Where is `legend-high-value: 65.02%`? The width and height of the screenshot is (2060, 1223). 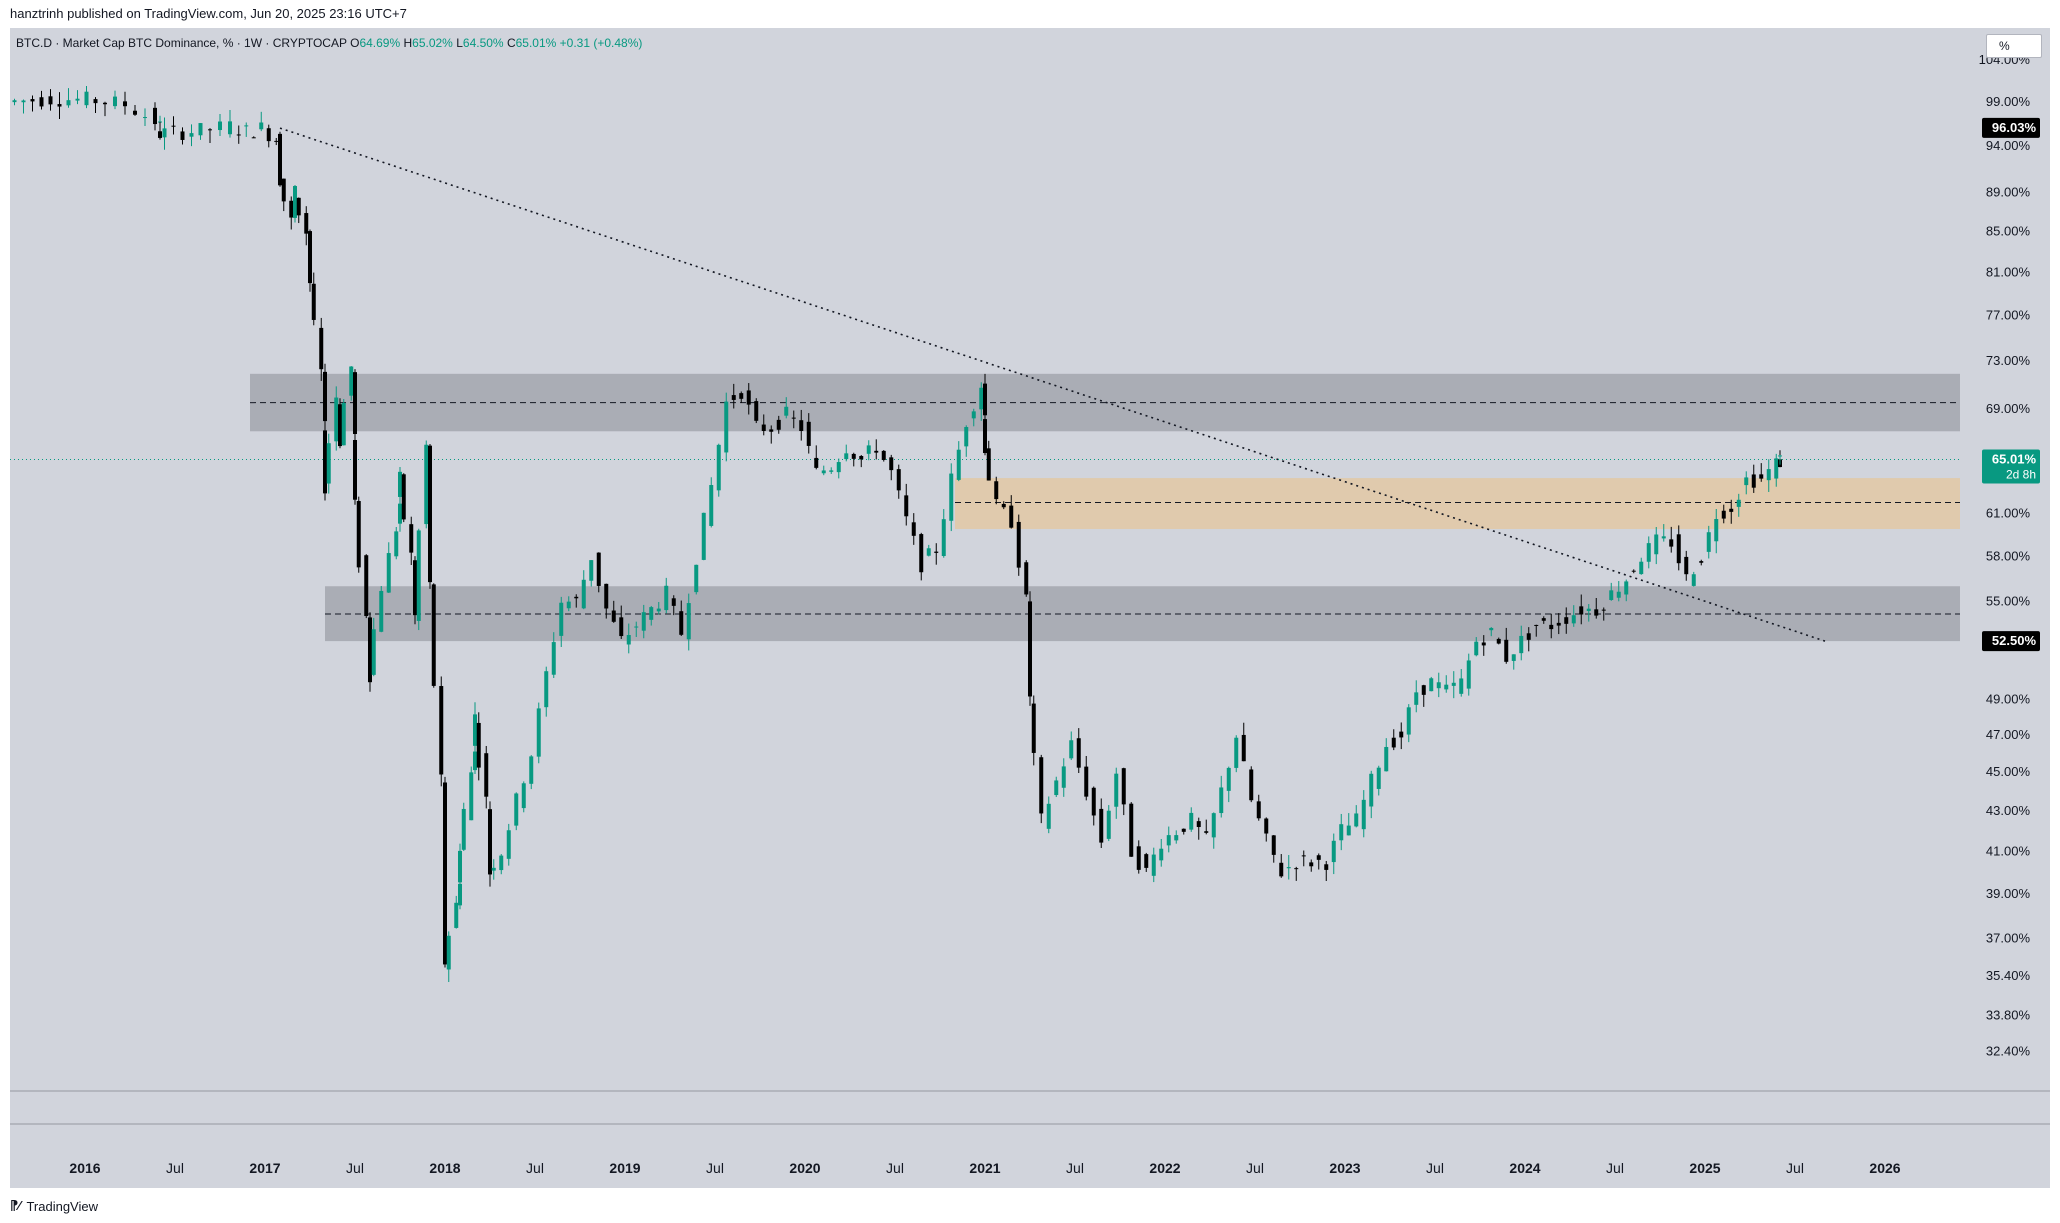 legend-high-value: 65.02% is located at coordinates (432, 43).